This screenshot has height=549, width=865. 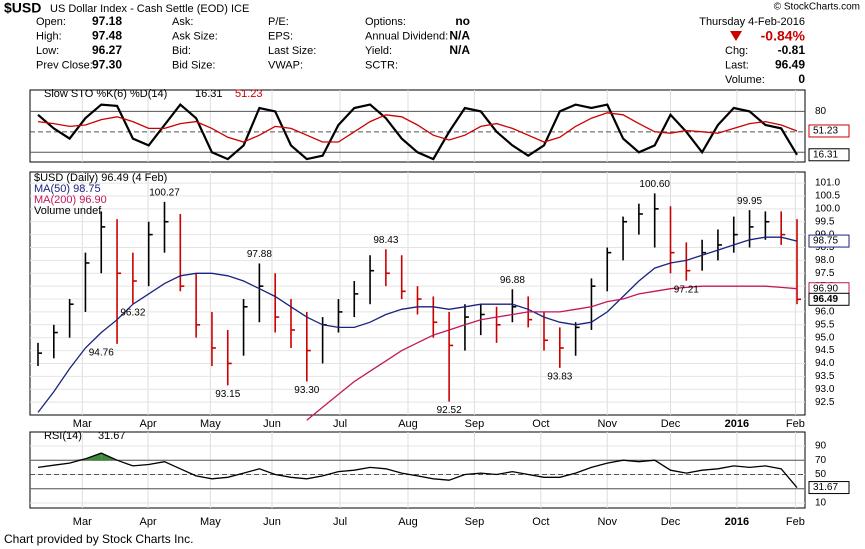 What do you see at coordinates (821, 503) in the screenshot?
I see `y-tick-label: 10` at bounding box center [821, 503].